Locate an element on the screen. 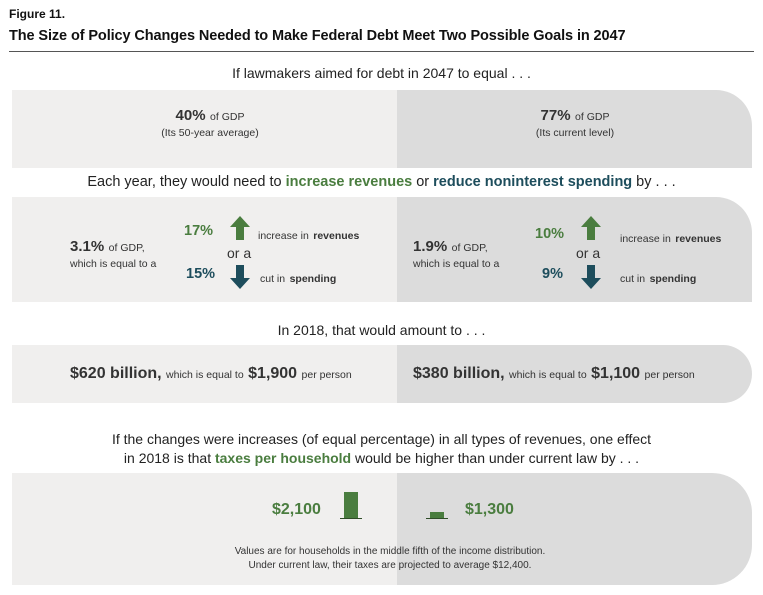 The width and height of the screenshot is (763, 595). change-header-spending: reduce noninterest spending is located at coordinates (533, 182).